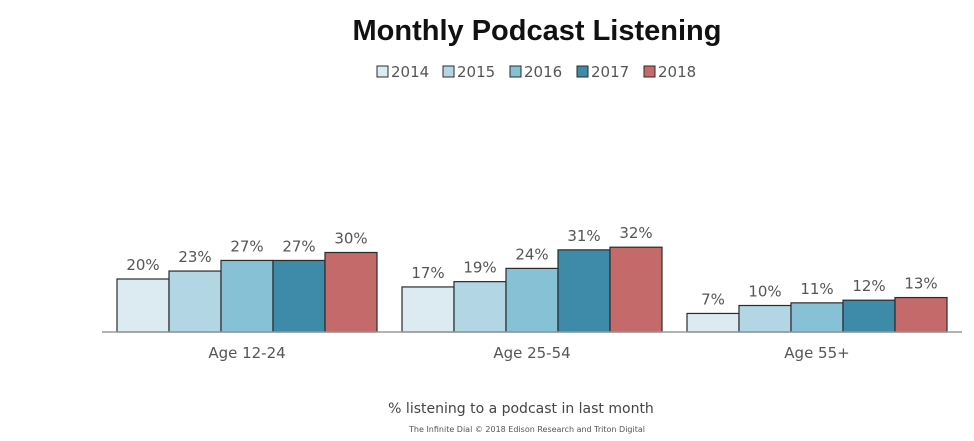  What do you see at coordinates (515, 71) in the screenshot?
I see `legend-swatch-2016` at bounding box center [515, 71].